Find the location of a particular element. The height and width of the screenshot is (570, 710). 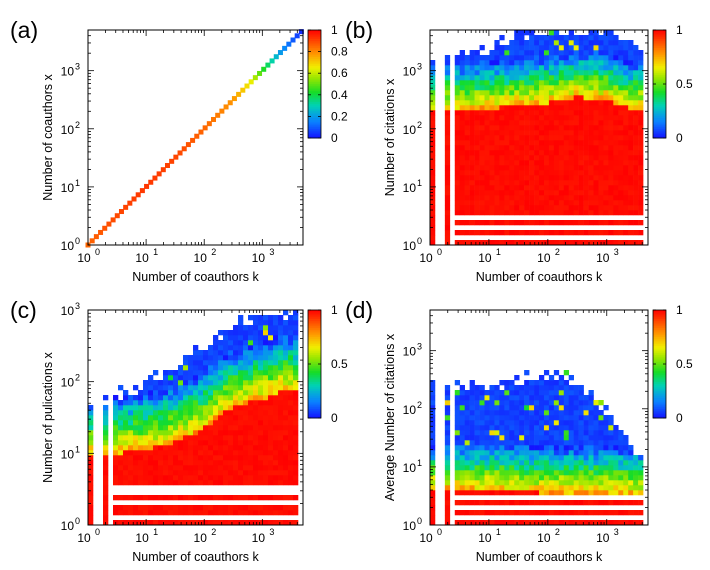

x-axis-label: Number of coauthors k is located at coordinates (195, 277).